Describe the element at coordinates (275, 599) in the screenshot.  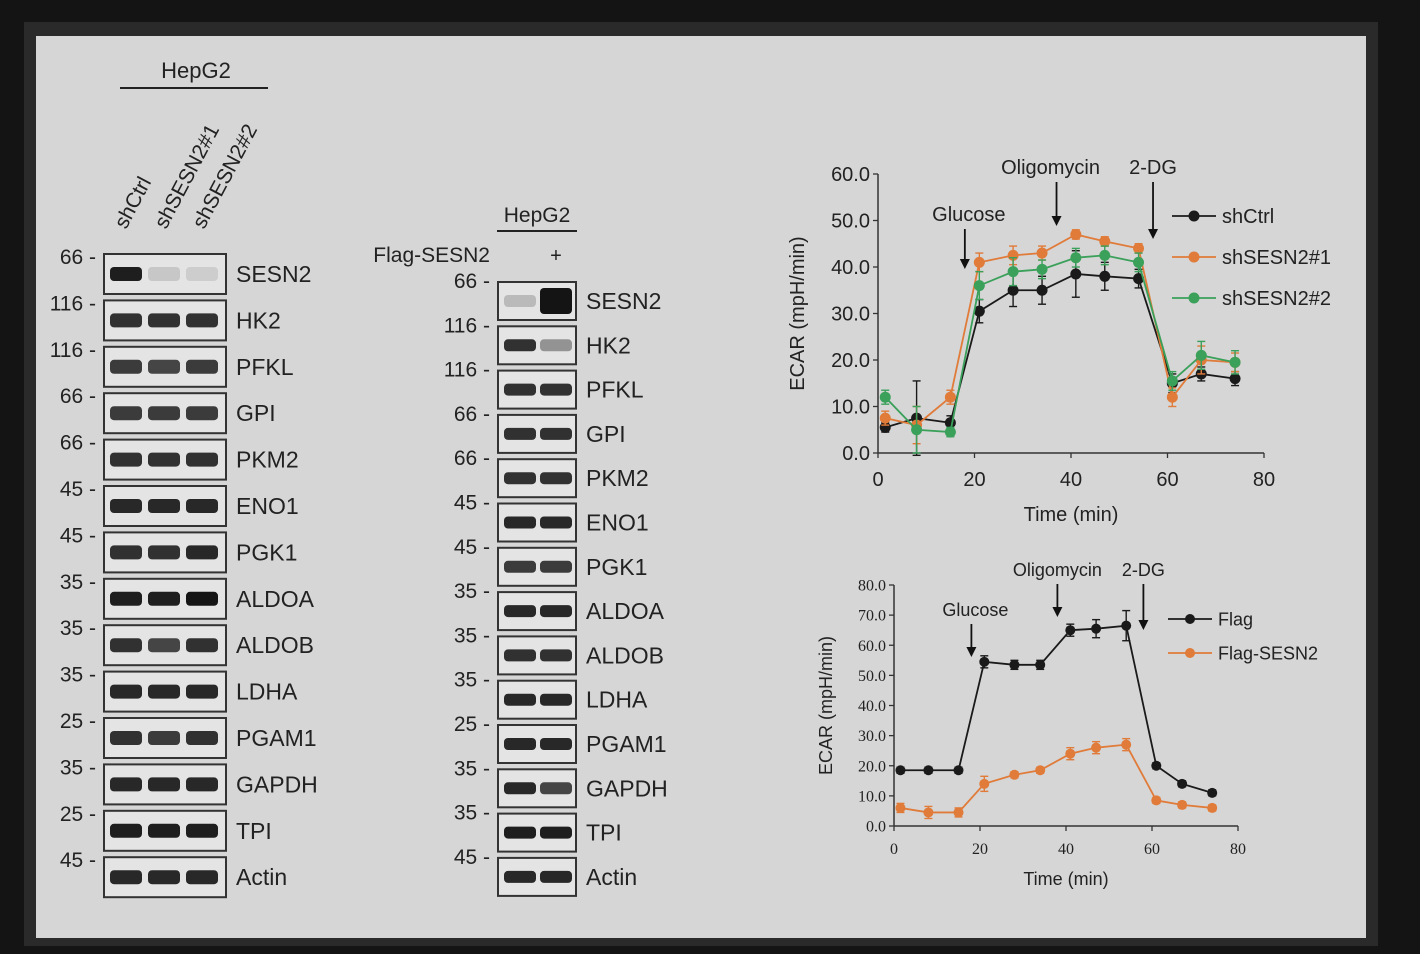
I see `blot-a-protein-label: ALDOA` at that location.